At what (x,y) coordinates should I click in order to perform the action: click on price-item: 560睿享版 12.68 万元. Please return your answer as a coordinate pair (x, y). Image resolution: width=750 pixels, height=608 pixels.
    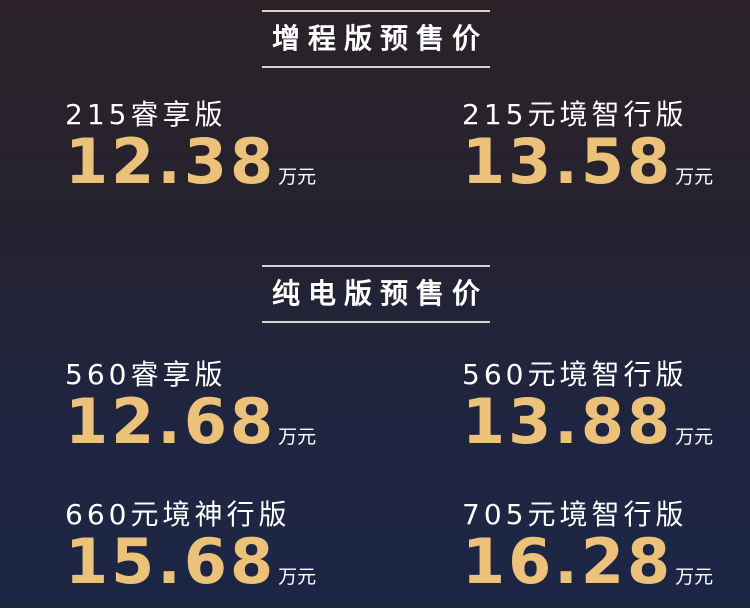
    Looking at the image, I should click on (190, 413).